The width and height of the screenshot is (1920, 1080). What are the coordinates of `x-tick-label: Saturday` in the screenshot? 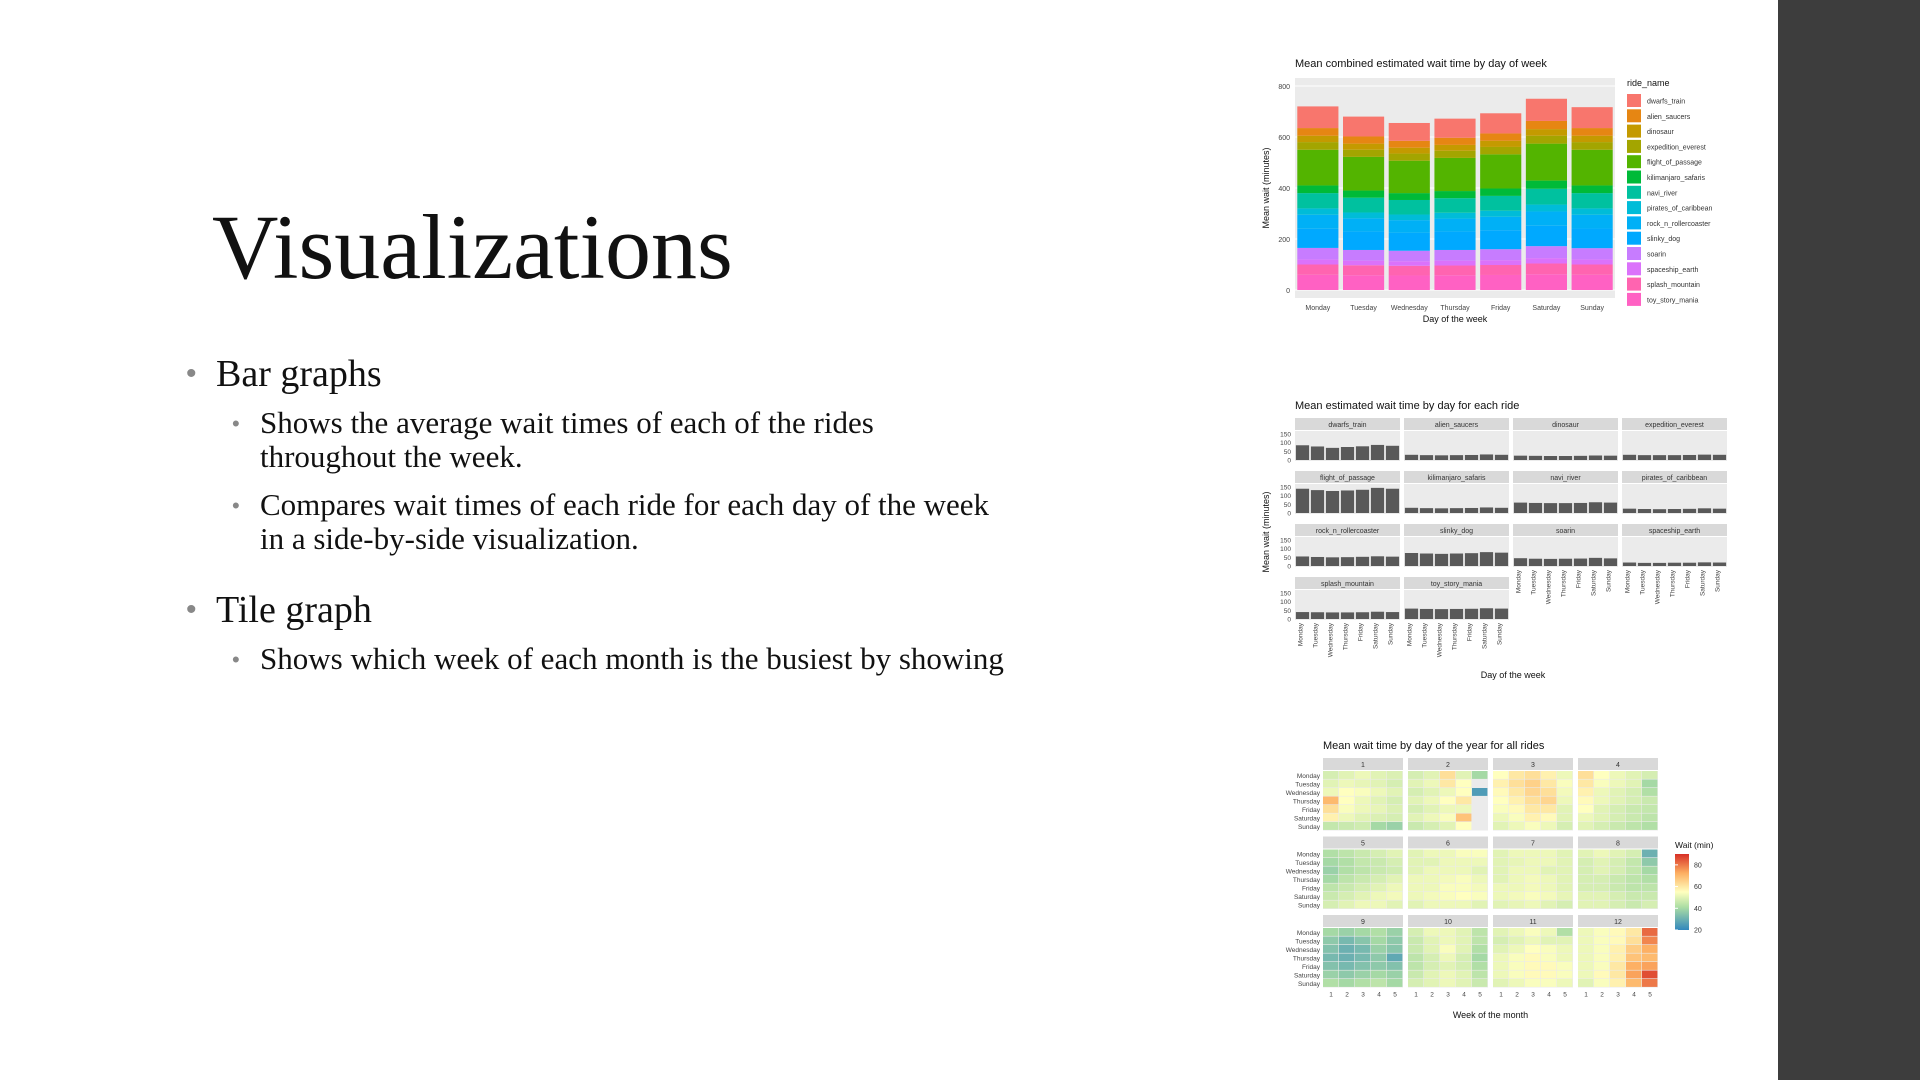 It's located at (1546, 308).